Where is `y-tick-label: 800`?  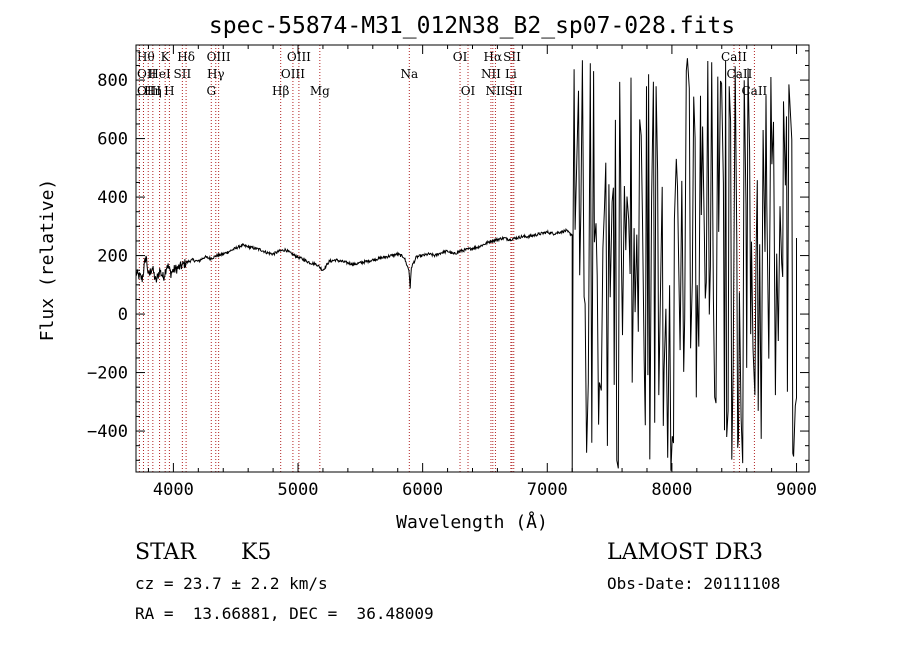 y-tick-label: 800 is located at coordinates (112, 81).